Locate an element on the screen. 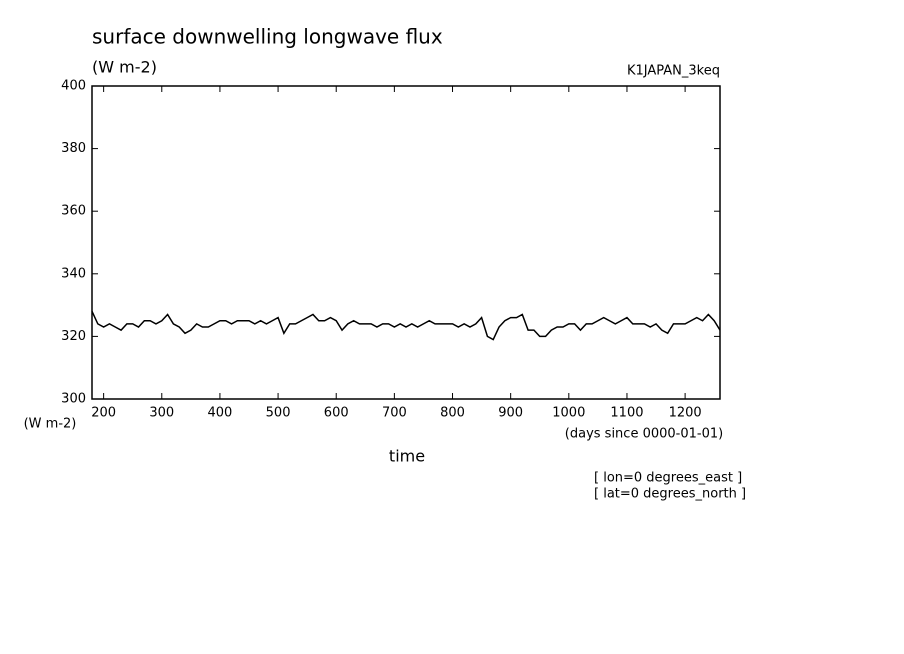 The width and height of the screenshot is (904, 654). x-tick-label: 1000 is located at coordinates (568, 413).